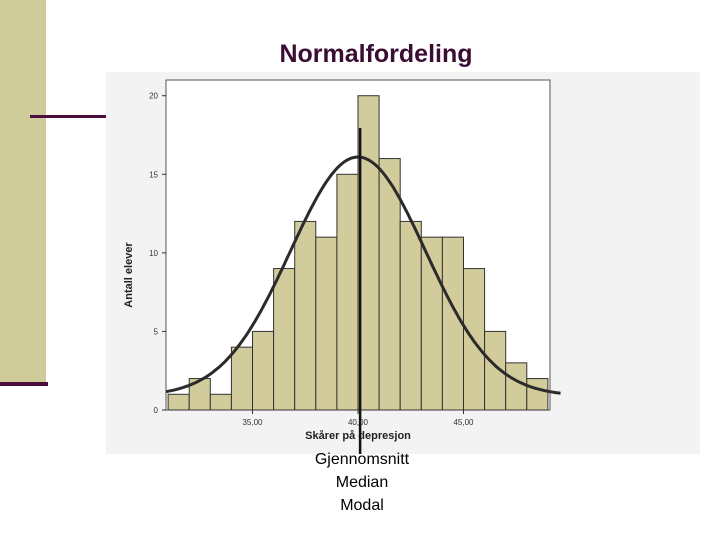  I want to click on y-axis-label: Antall elever, so click(129, 275).